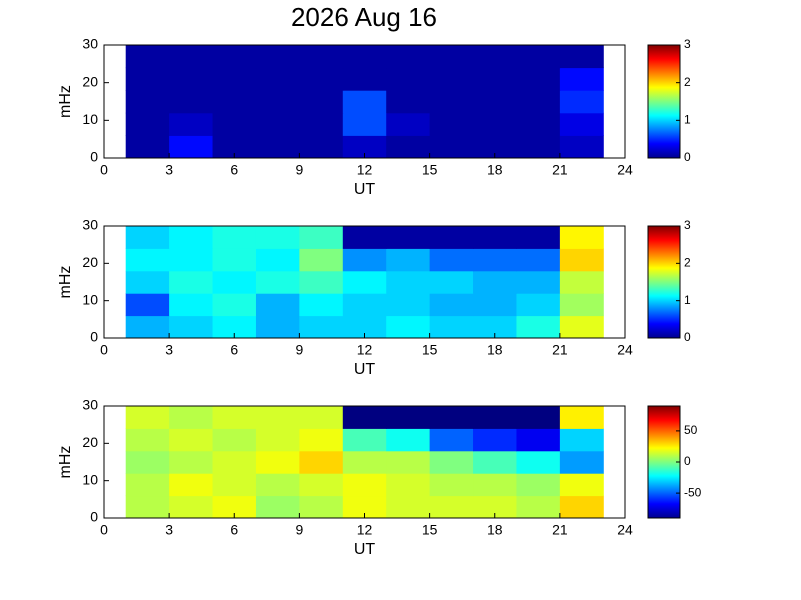 This screenshot has height=600, width=801. What do you see at coordinates (687, 82) in the screenshot?
I see `colorbar-tick-label: 2` at bounding box center [687, 82].